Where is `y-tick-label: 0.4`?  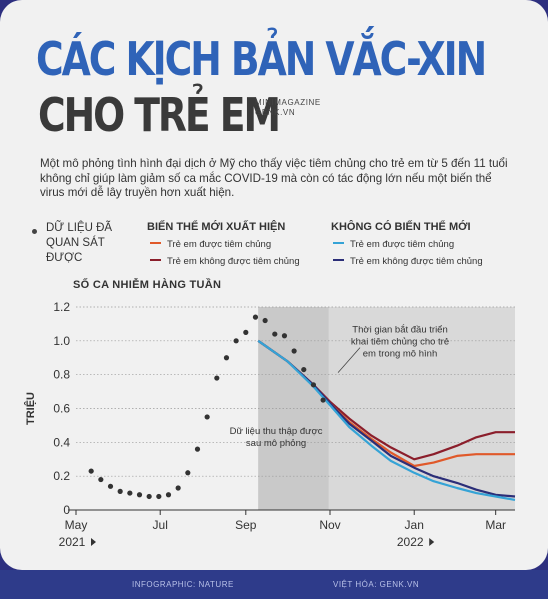
y-tick-label: 0.4 is located at coordinates (61, 442).